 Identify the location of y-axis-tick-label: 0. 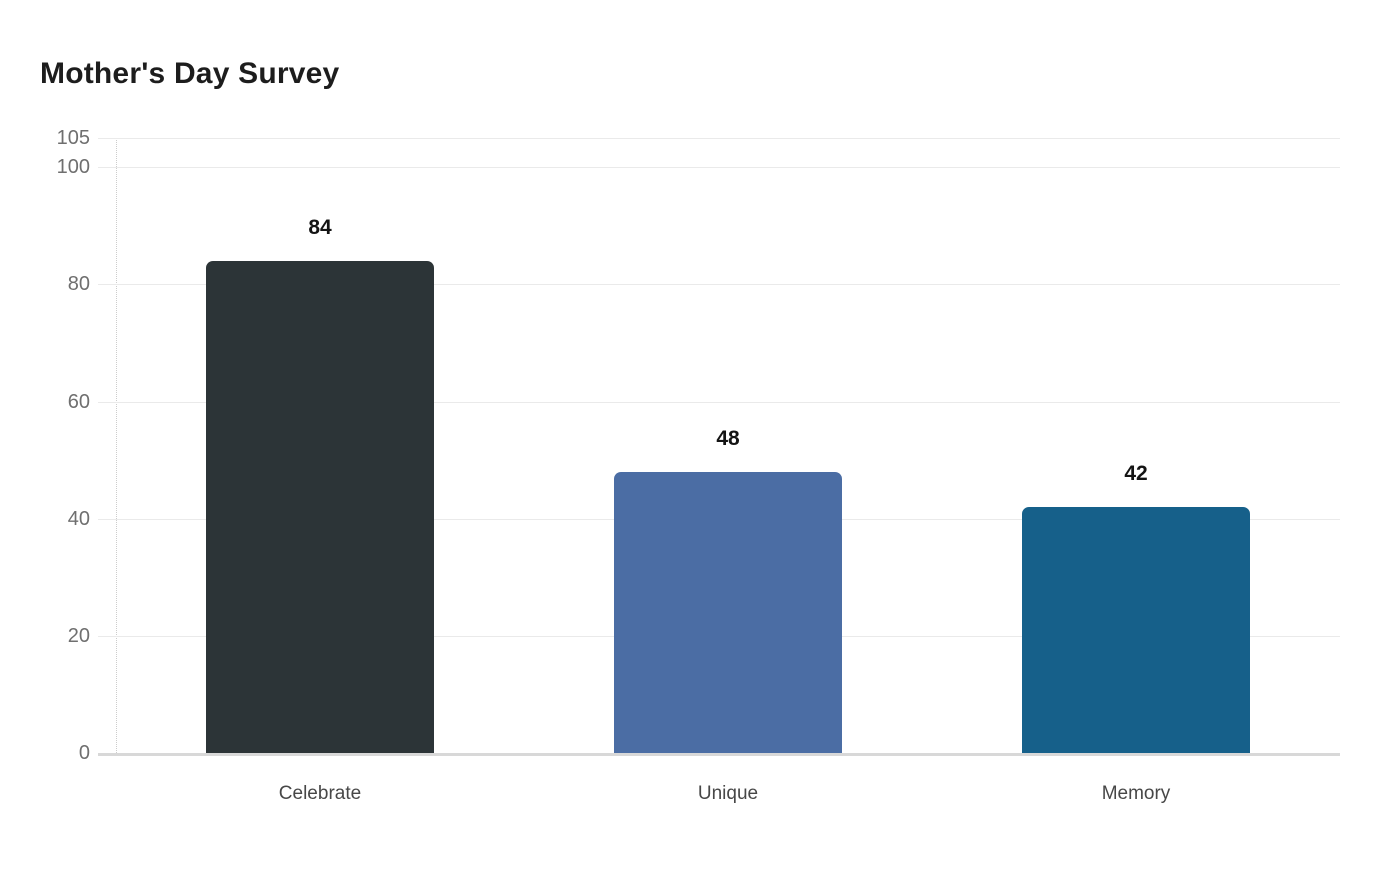
(84, 753).